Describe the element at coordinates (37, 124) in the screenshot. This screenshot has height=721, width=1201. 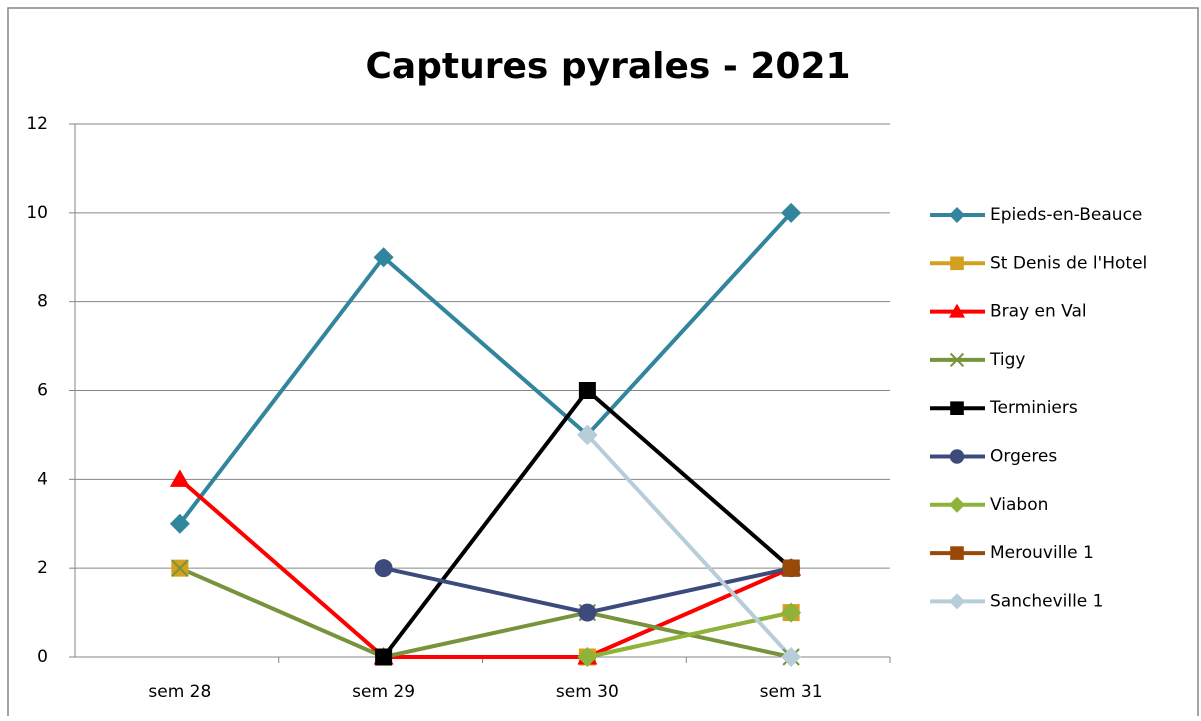
I see `y-tick-label: 12` at that location.